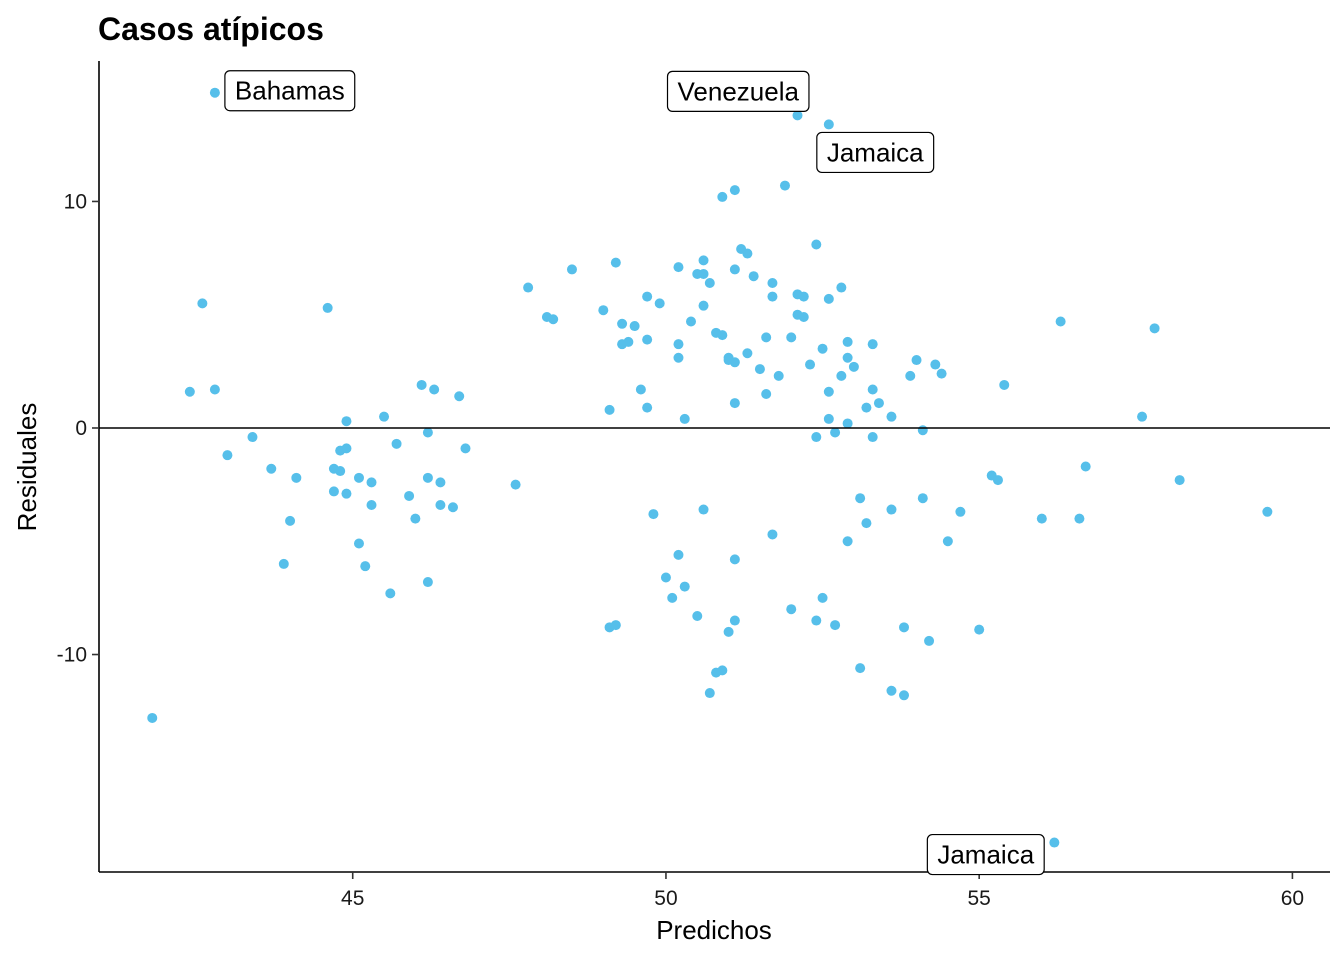 The height and width of the screenshot is (960, 1344). What do you see at coordinates (979, 898) in the screenshot?
I see `x-tick-label: 55` at bounding box center [979, 898].